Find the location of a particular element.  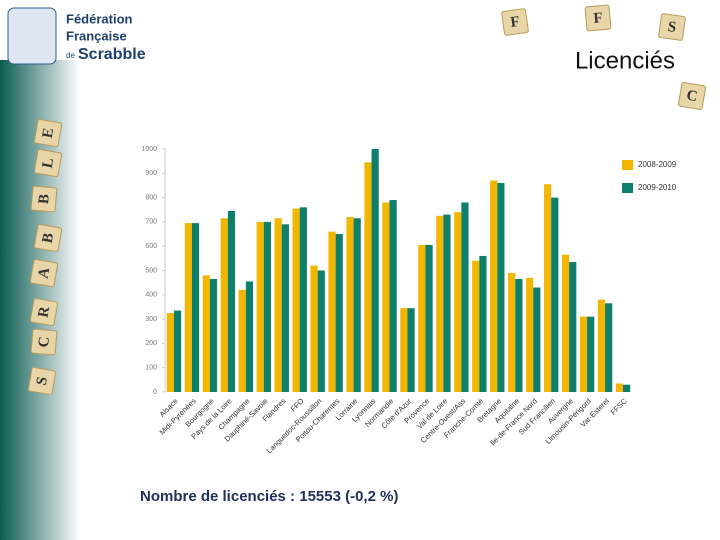

tile-letter: R is located at coordinates (45, 312).